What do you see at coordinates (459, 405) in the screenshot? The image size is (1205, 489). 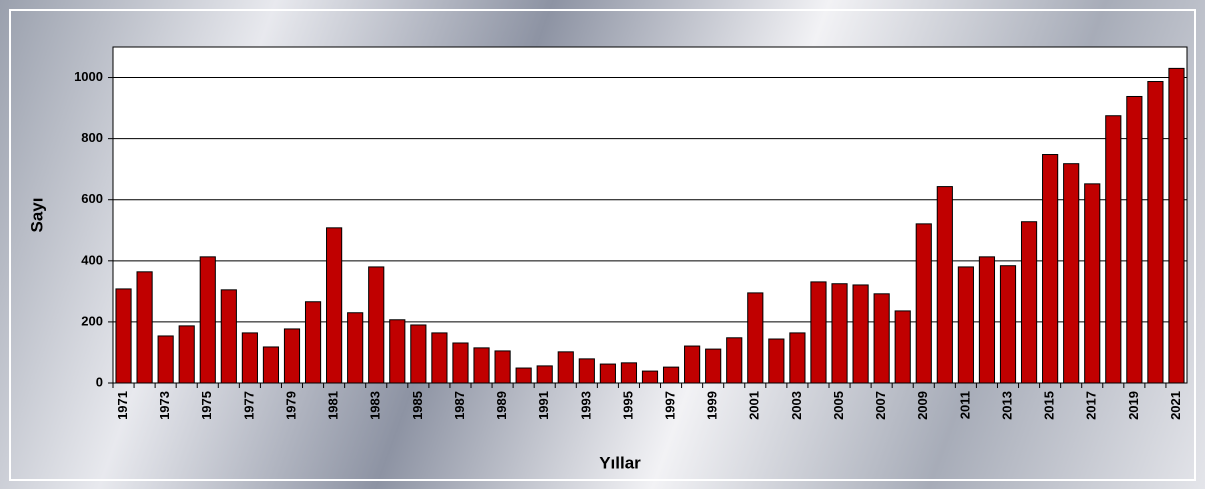 I see `x-tick-label: 1987` at bounding box center [459, 405].